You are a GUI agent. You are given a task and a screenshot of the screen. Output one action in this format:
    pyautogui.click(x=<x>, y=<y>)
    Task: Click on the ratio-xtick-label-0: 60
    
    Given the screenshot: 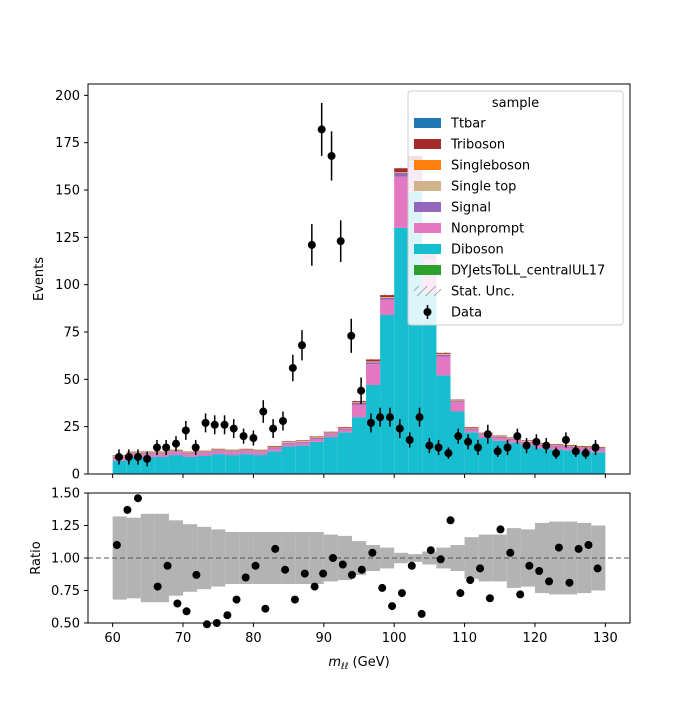 What is the action you would take?
    pyautogui.click(x=112, y=638)
    